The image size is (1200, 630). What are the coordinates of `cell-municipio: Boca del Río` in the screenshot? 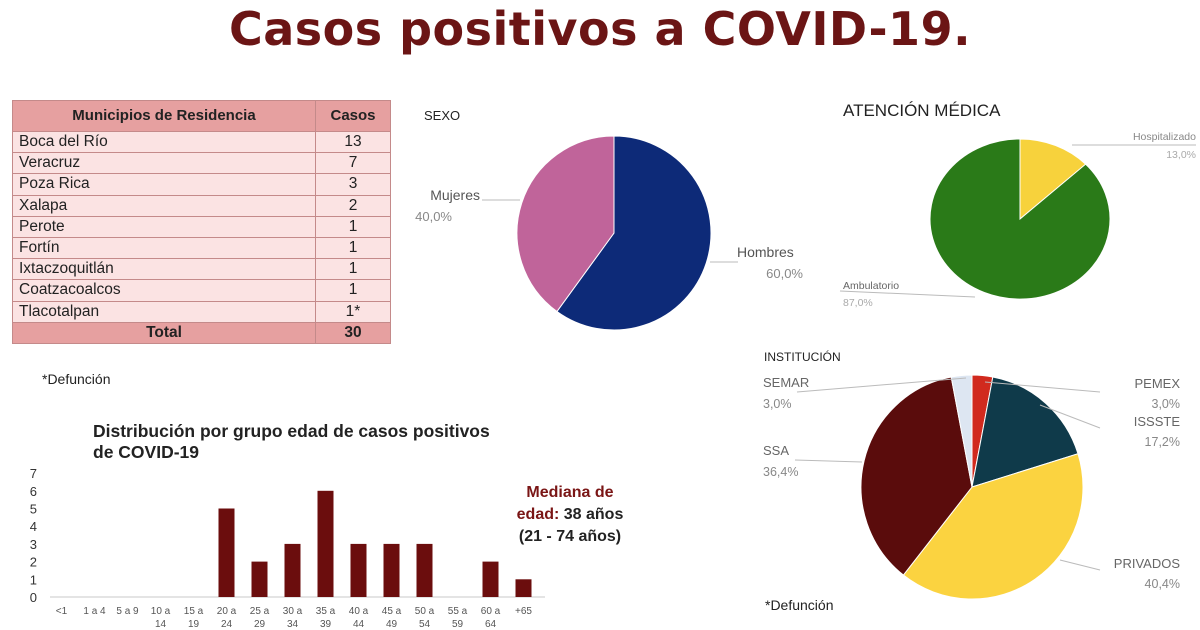 It's located at (164, 142).